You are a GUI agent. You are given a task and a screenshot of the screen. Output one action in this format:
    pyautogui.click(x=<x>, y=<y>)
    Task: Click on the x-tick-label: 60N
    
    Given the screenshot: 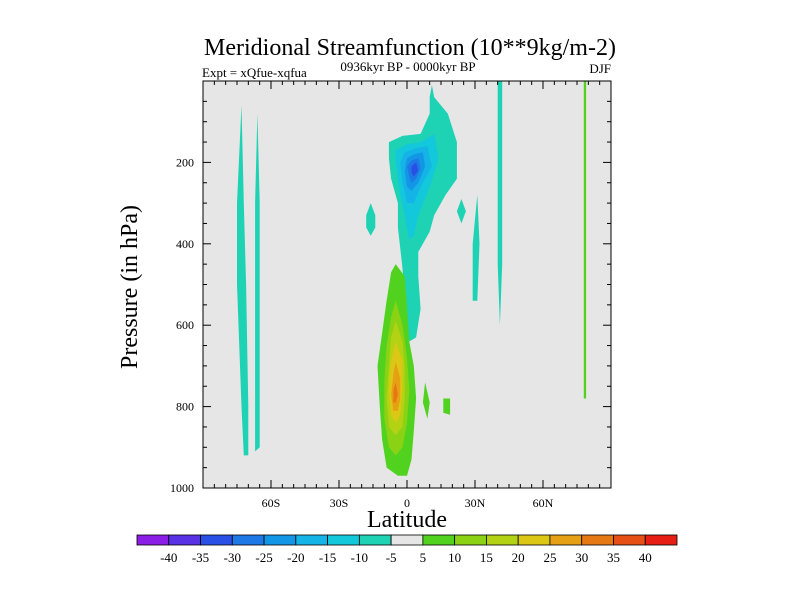 What is the action you would take?
    pyautogui.click(x=543, y=503)
    